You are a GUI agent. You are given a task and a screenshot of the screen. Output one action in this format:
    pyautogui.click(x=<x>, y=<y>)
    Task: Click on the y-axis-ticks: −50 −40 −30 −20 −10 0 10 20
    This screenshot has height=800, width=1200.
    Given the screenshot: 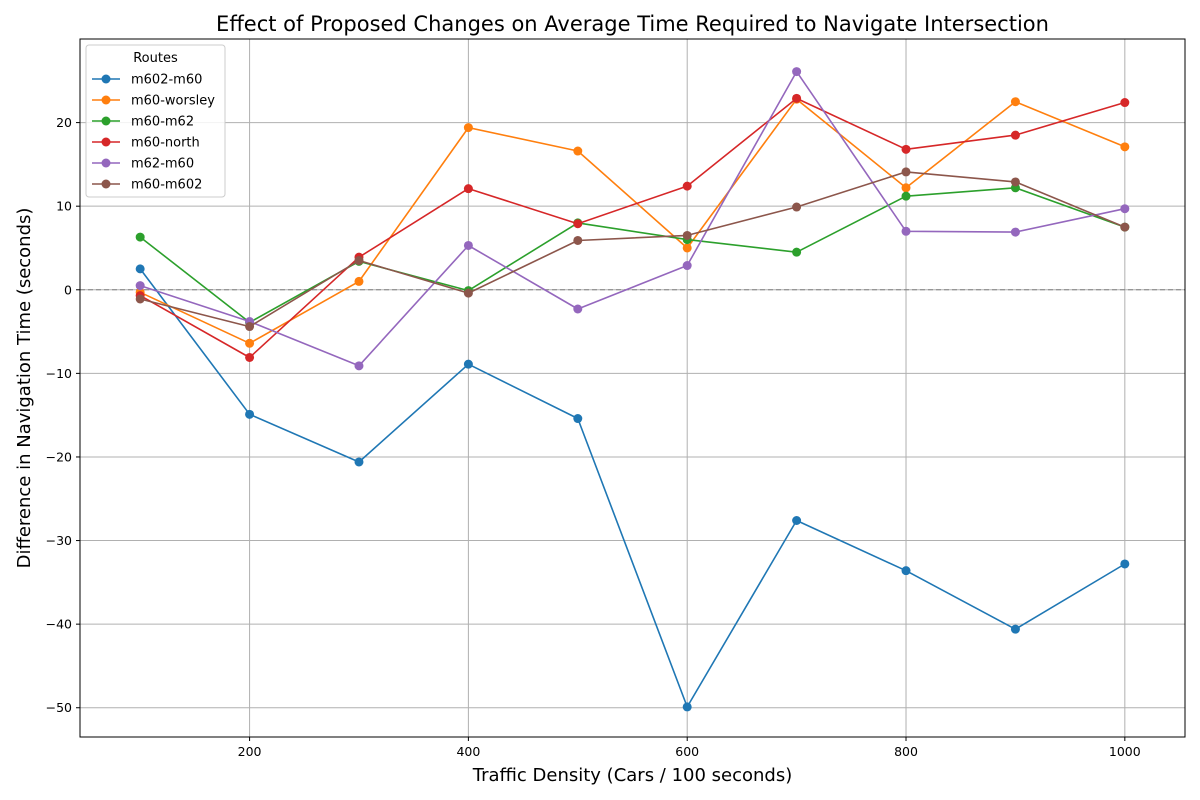 What is the action you would take?
    pyautogui.click(x=63, y=415)
    